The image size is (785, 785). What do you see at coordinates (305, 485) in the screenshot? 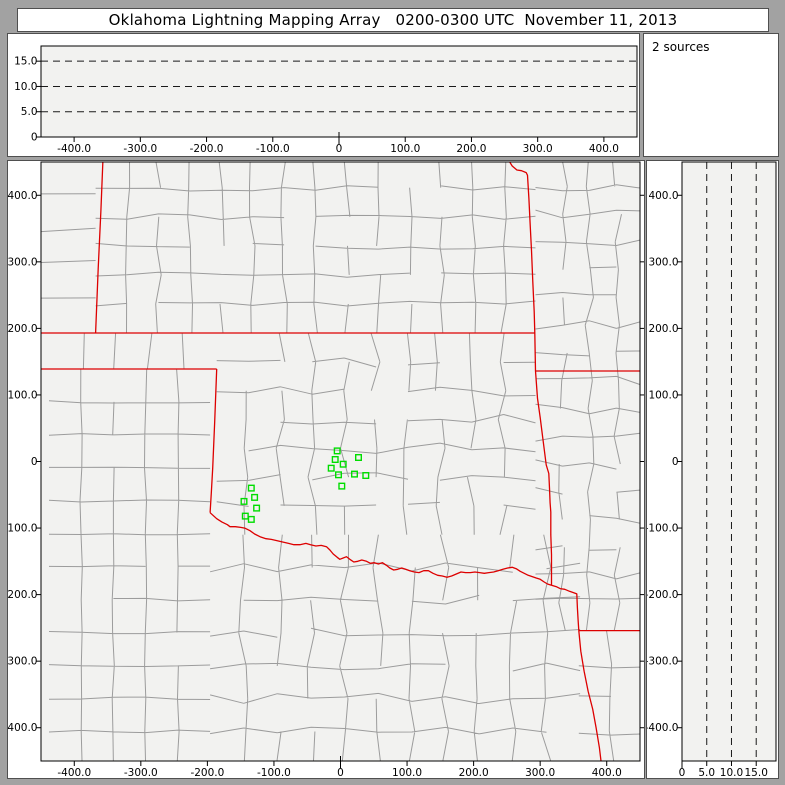
I see `lma-stations` at bounding box center [305, 485].